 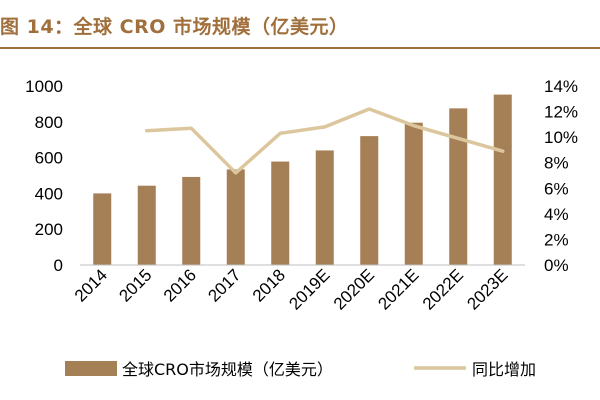 I want to click on x-tick-label: 2016, so click(x=180, y=285).